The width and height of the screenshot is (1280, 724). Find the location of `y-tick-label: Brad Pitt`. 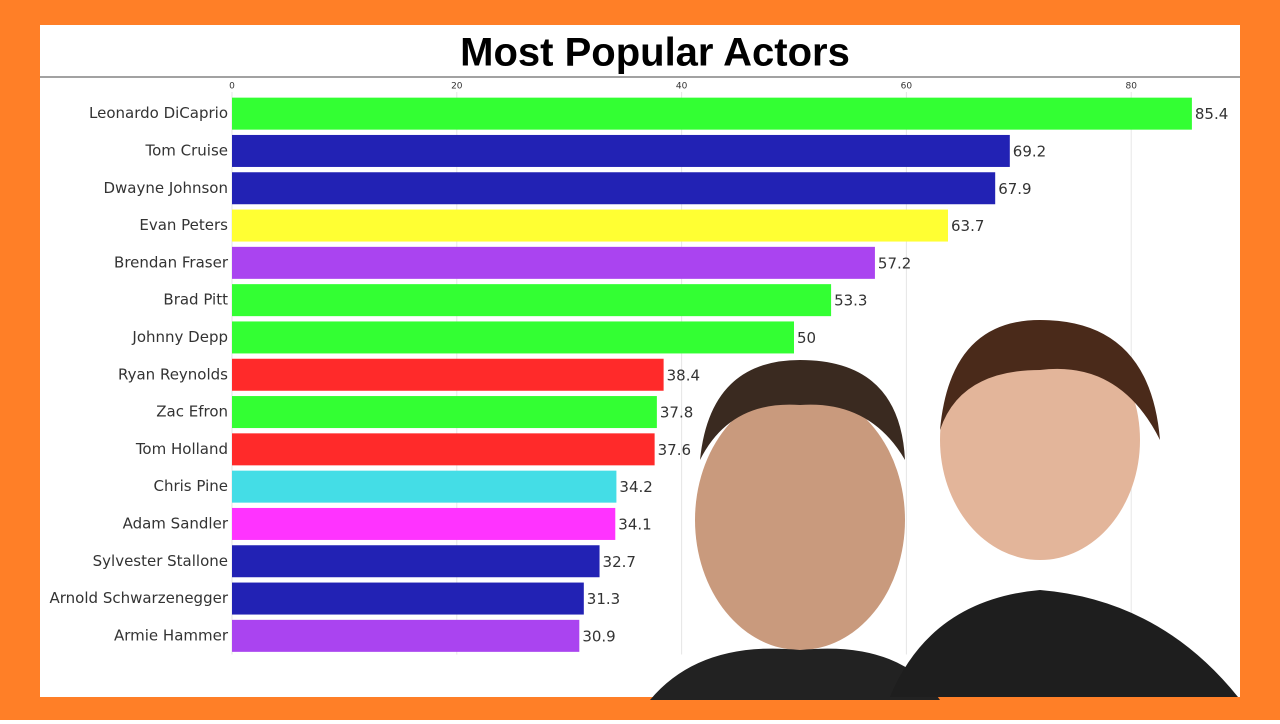

y-tick-label: Brad Pitt is located at coordinates (195, 300).